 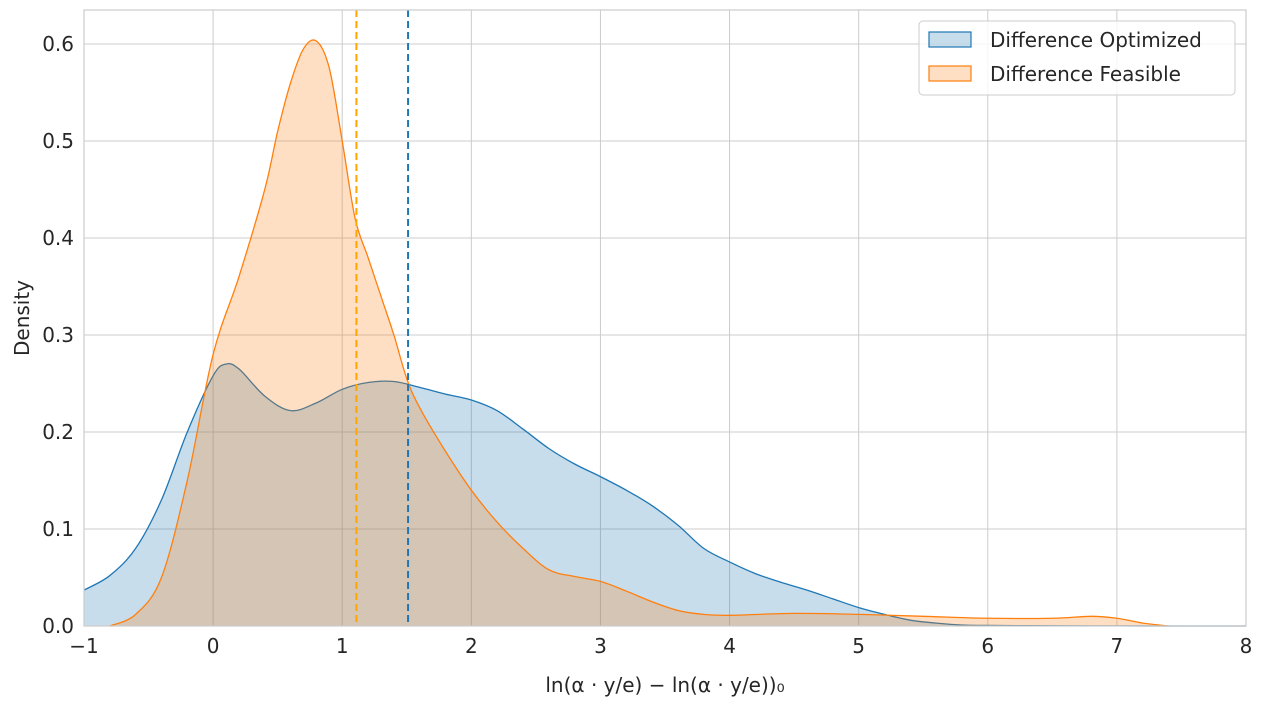 What do you see at coordinates (1246, 646) in the screenshot?
I see `x-tick-label: 8` at bounding box center [1246, 646].